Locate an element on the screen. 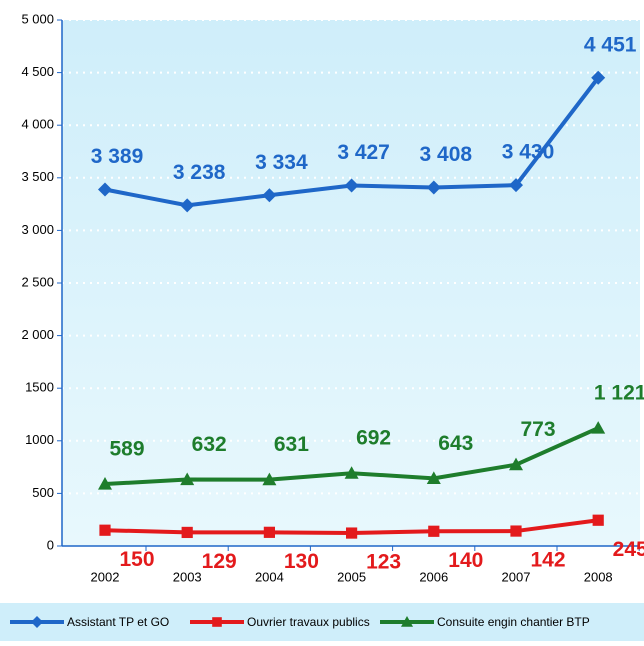 The width and height of the screenshot is (644, 646). y-tick-label: 500 is located at coordinates (43, 492).